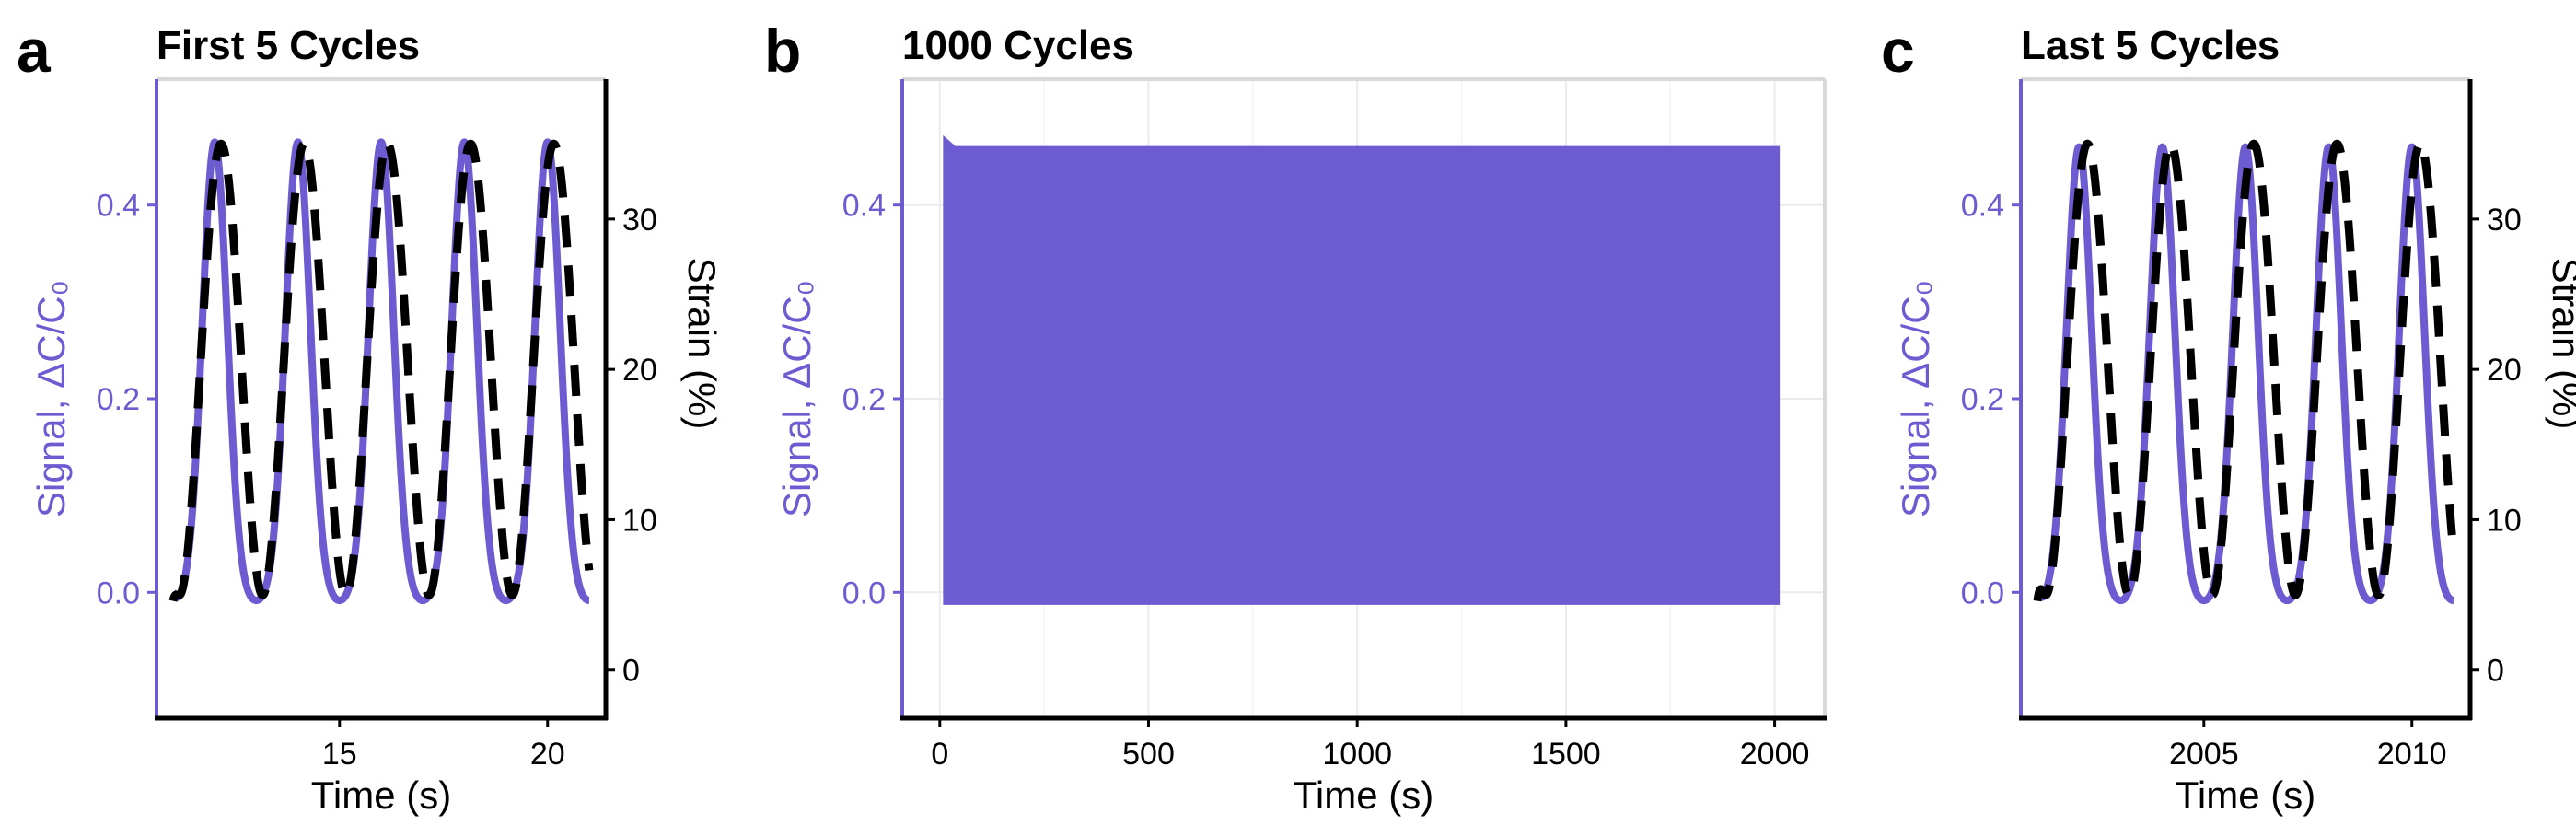  I want to click on x-tick-label: 20, so click(547, 754).